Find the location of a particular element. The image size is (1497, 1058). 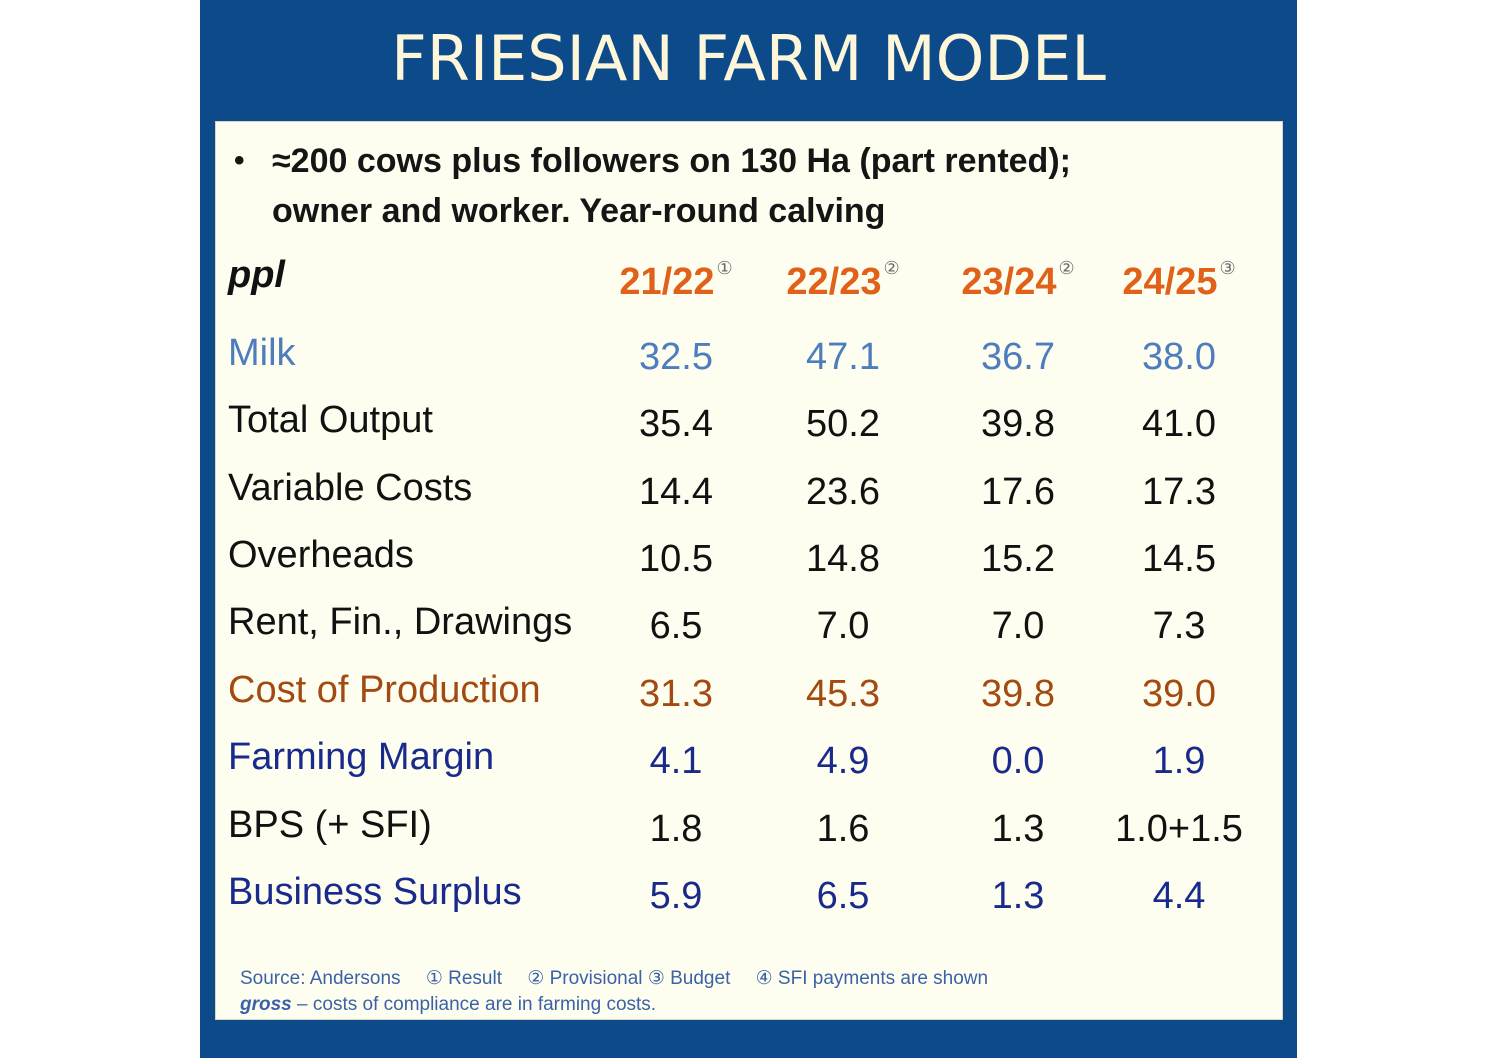

cell-value: 17.3 is located at coordinates (1179, 492).